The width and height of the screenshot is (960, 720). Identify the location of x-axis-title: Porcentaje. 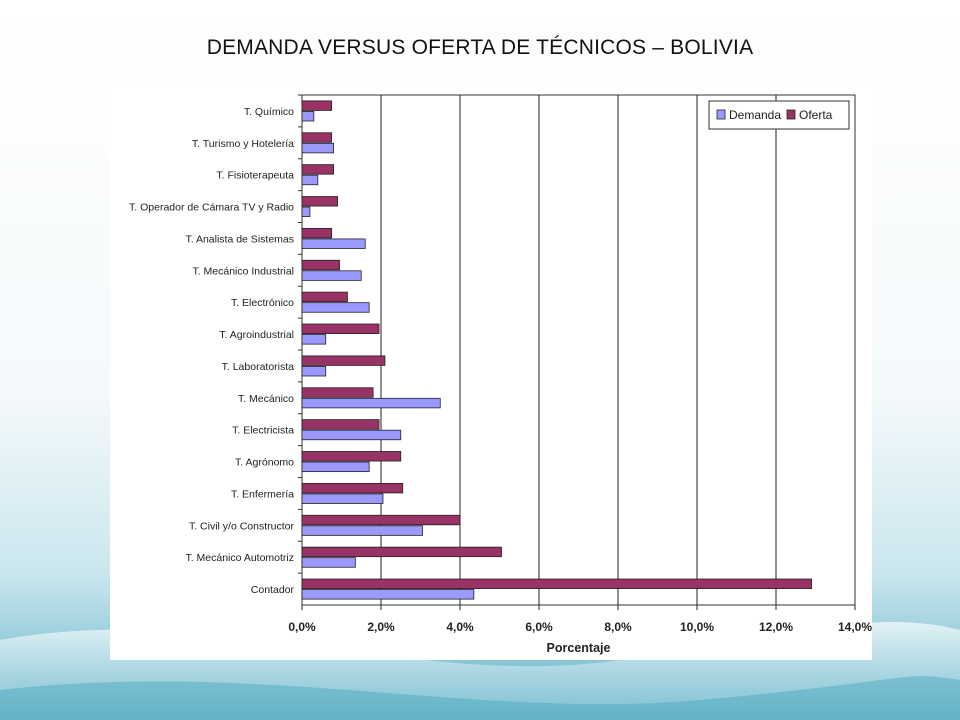
(579, 648).